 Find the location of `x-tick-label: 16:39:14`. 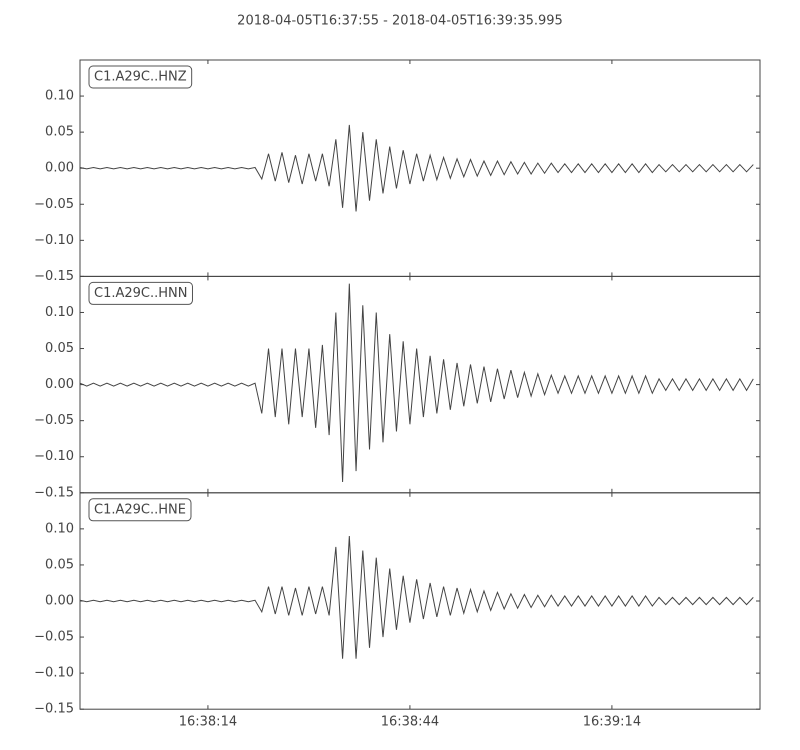

x-tick-label: 16:39:14 is located at coordinates (612, 722).